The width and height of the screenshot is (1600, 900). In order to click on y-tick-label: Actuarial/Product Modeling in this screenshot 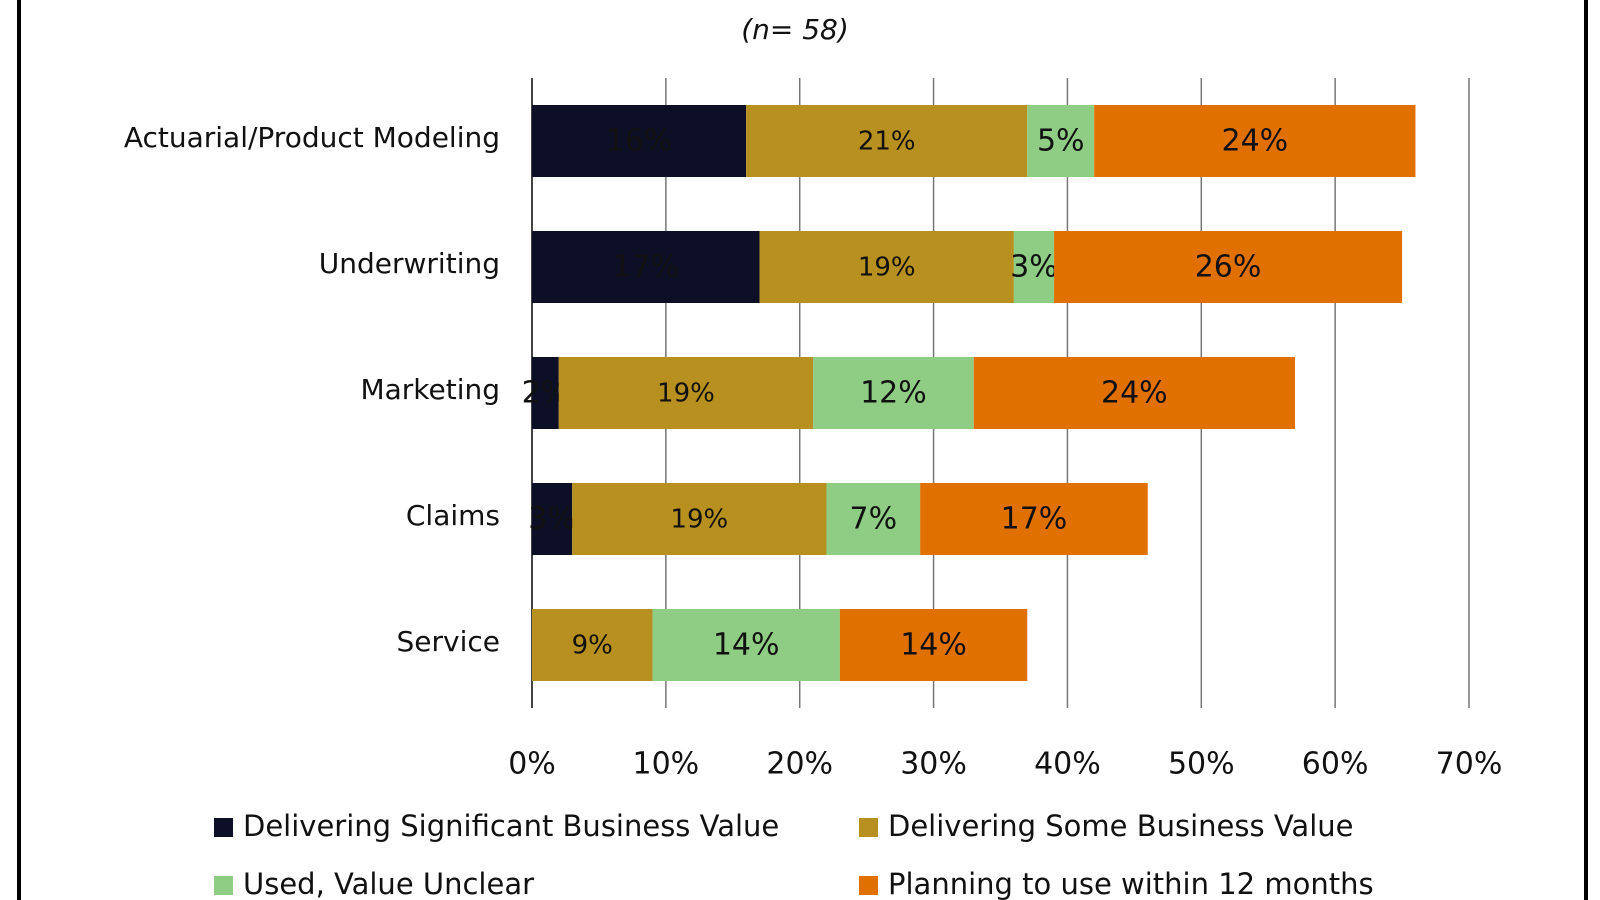, I will do `click(312, 137)`.